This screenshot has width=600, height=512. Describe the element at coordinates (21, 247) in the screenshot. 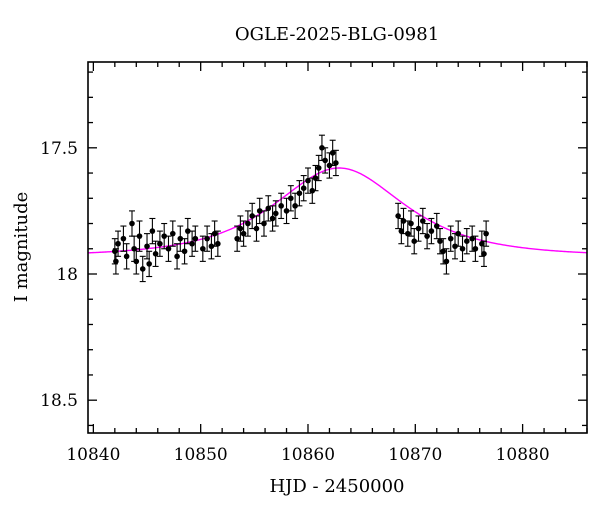

I see `y-axis-label: I magnitude` at that location.